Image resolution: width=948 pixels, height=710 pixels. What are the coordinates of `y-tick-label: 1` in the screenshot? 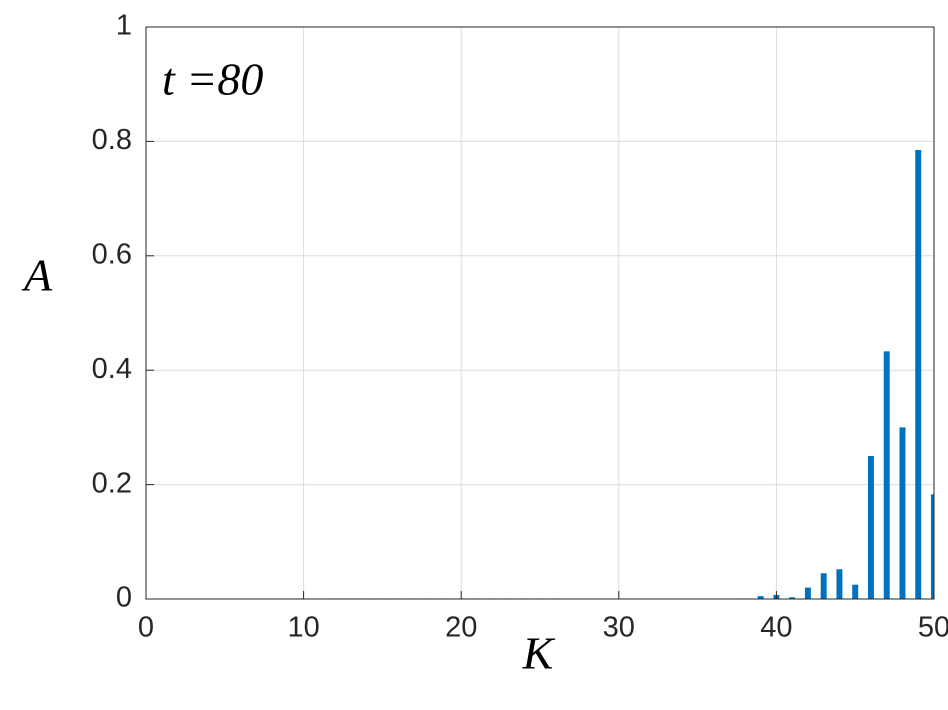 It's located at (124, 26).